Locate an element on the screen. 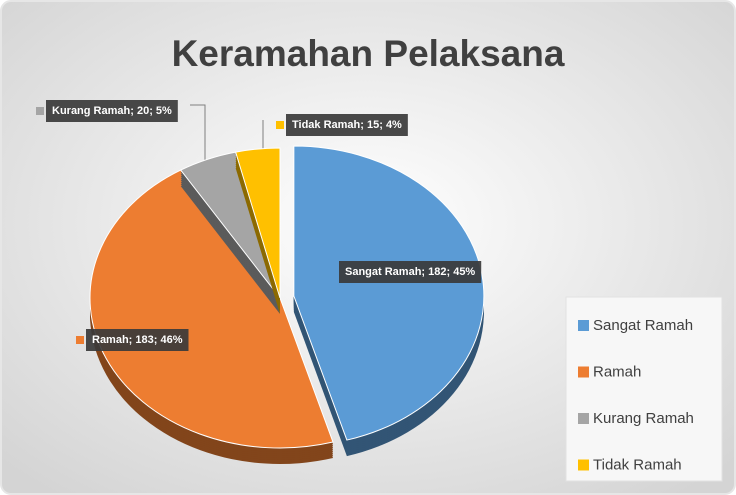  pie-slice-top is located at coordinates (258, 223).